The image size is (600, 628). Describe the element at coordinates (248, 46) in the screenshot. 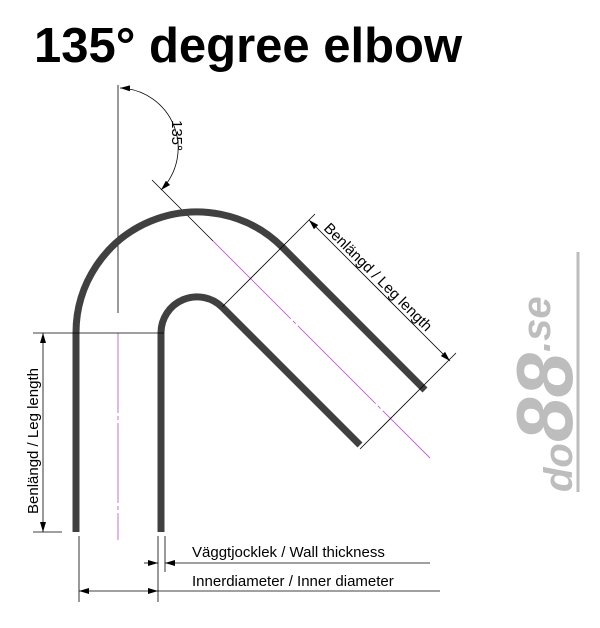

I see `diagram-title: 135° degree elbow` at that location.